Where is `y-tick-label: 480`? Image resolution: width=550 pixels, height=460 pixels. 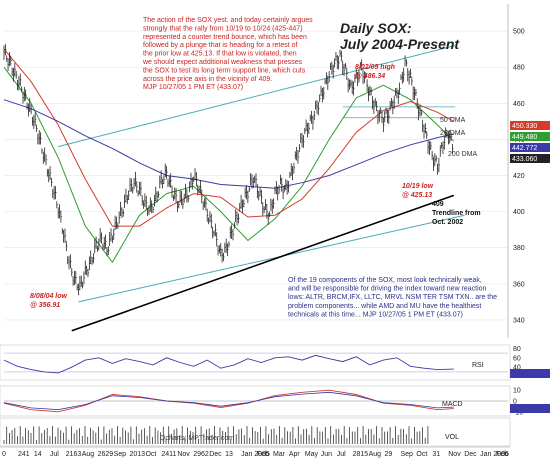 y-tick-label: 480 is located at coordinates (519, 68).